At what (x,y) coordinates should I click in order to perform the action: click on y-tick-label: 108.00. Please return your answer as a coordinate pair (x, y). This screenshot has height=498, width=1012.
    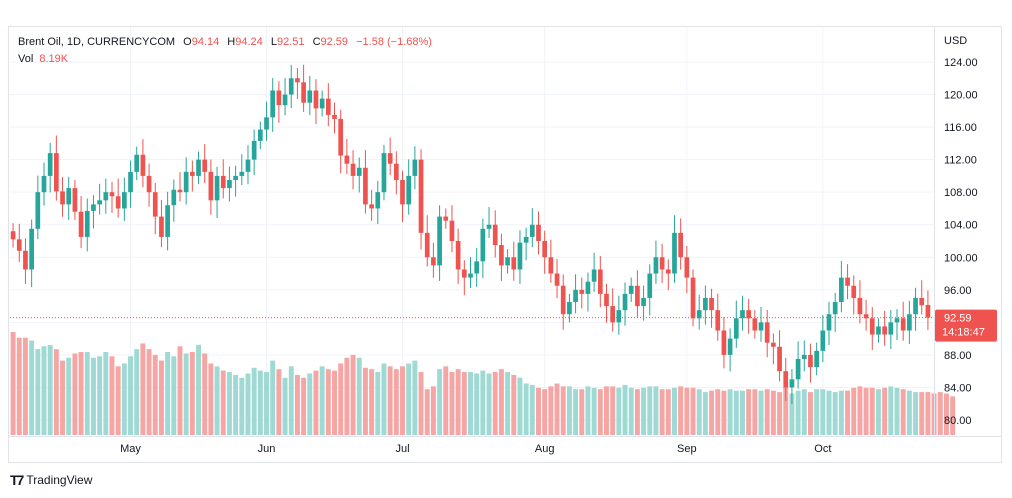
    Looking at the image, I should click on (961, 193).